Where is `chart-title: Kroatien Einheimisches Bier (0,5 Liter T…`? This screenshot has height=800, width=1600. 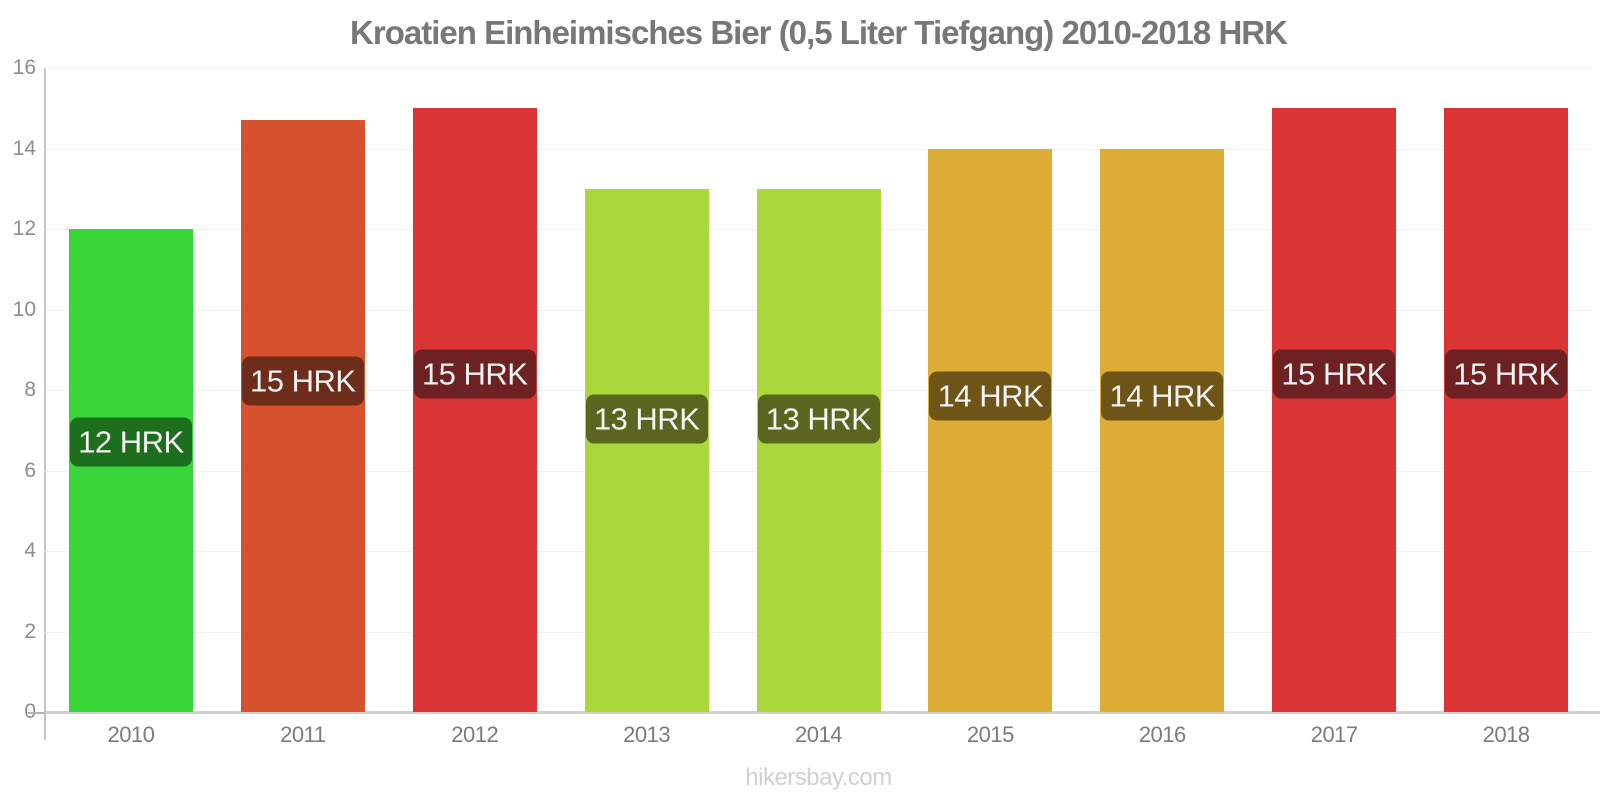 chart-title: Kroatien Einheimisches Bier (0,5 Liter T… is located at coordinates (819, 32).